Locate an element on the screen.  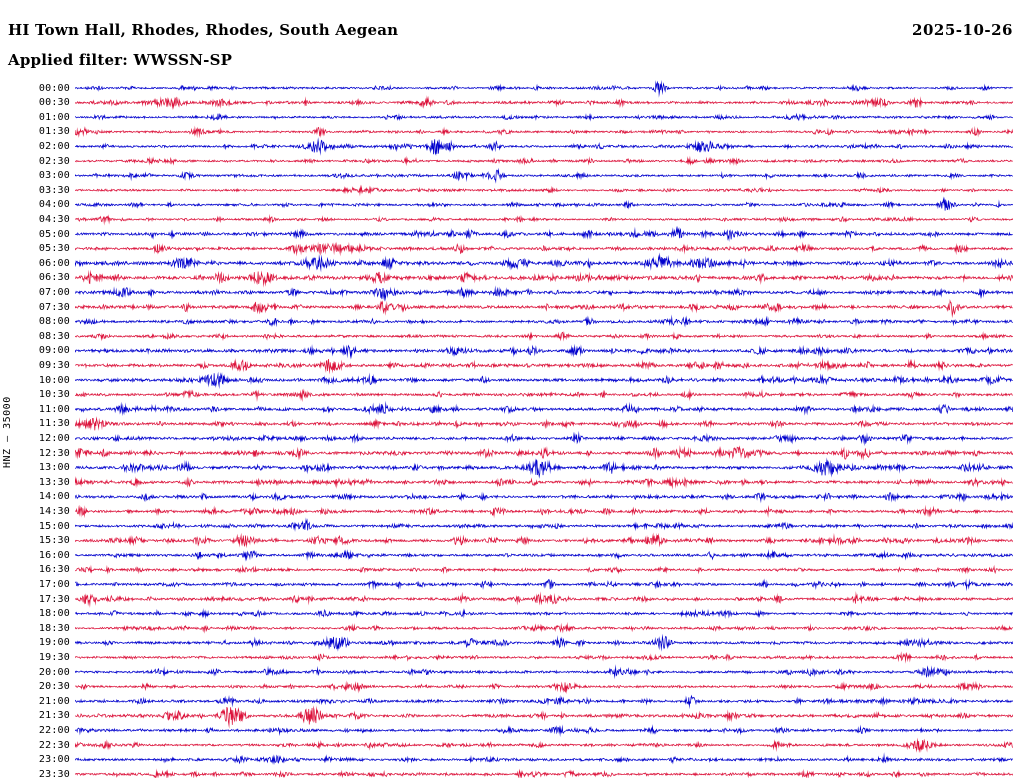
time-label: 15:00 is located at coordinates (54, 526).